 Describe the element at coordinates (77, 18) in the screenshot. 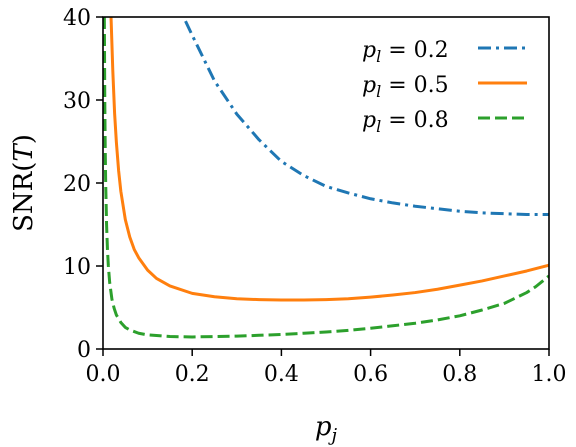

I see `y-tick-label: 40` at that location.